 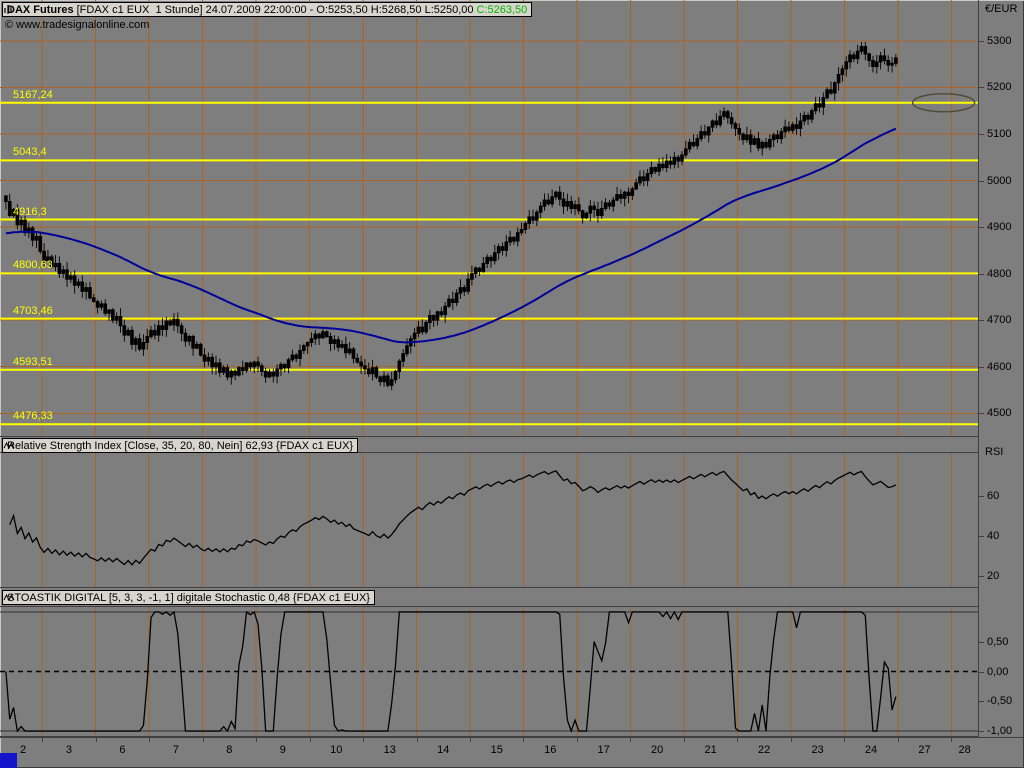 What do you see at coordinates (871, 750) in the screenshot?
I see `x-tick-label: 24` at bounding box center [871, 750].